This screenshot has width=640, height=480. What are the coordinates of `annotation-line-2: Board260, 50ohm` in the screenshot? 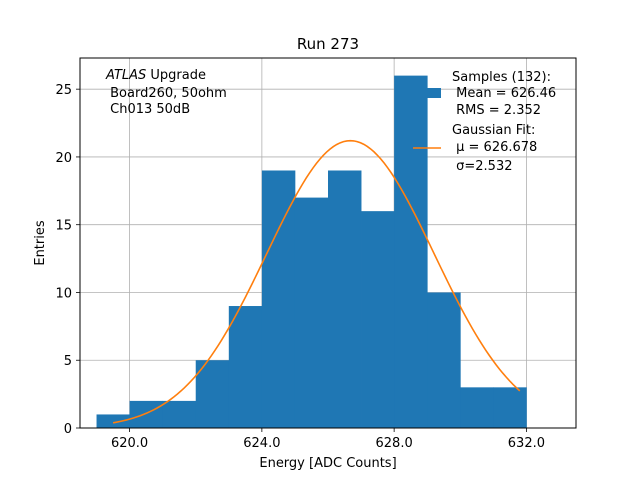 It's located at (166, 93).